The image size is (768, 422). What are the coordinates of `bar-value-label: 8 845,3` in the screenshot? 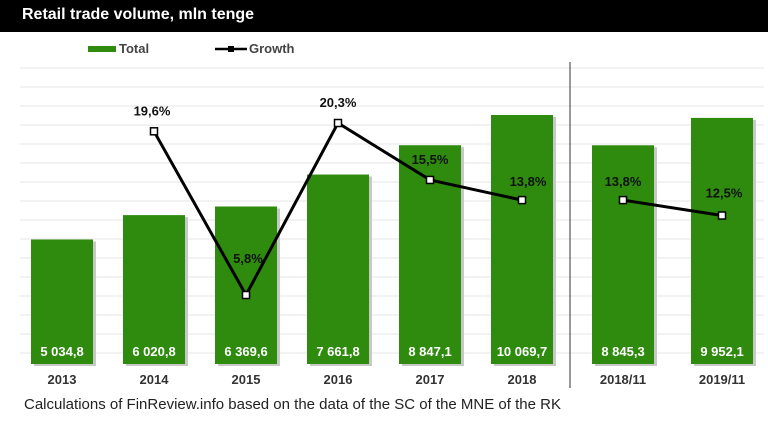 It's located at (622, 351).